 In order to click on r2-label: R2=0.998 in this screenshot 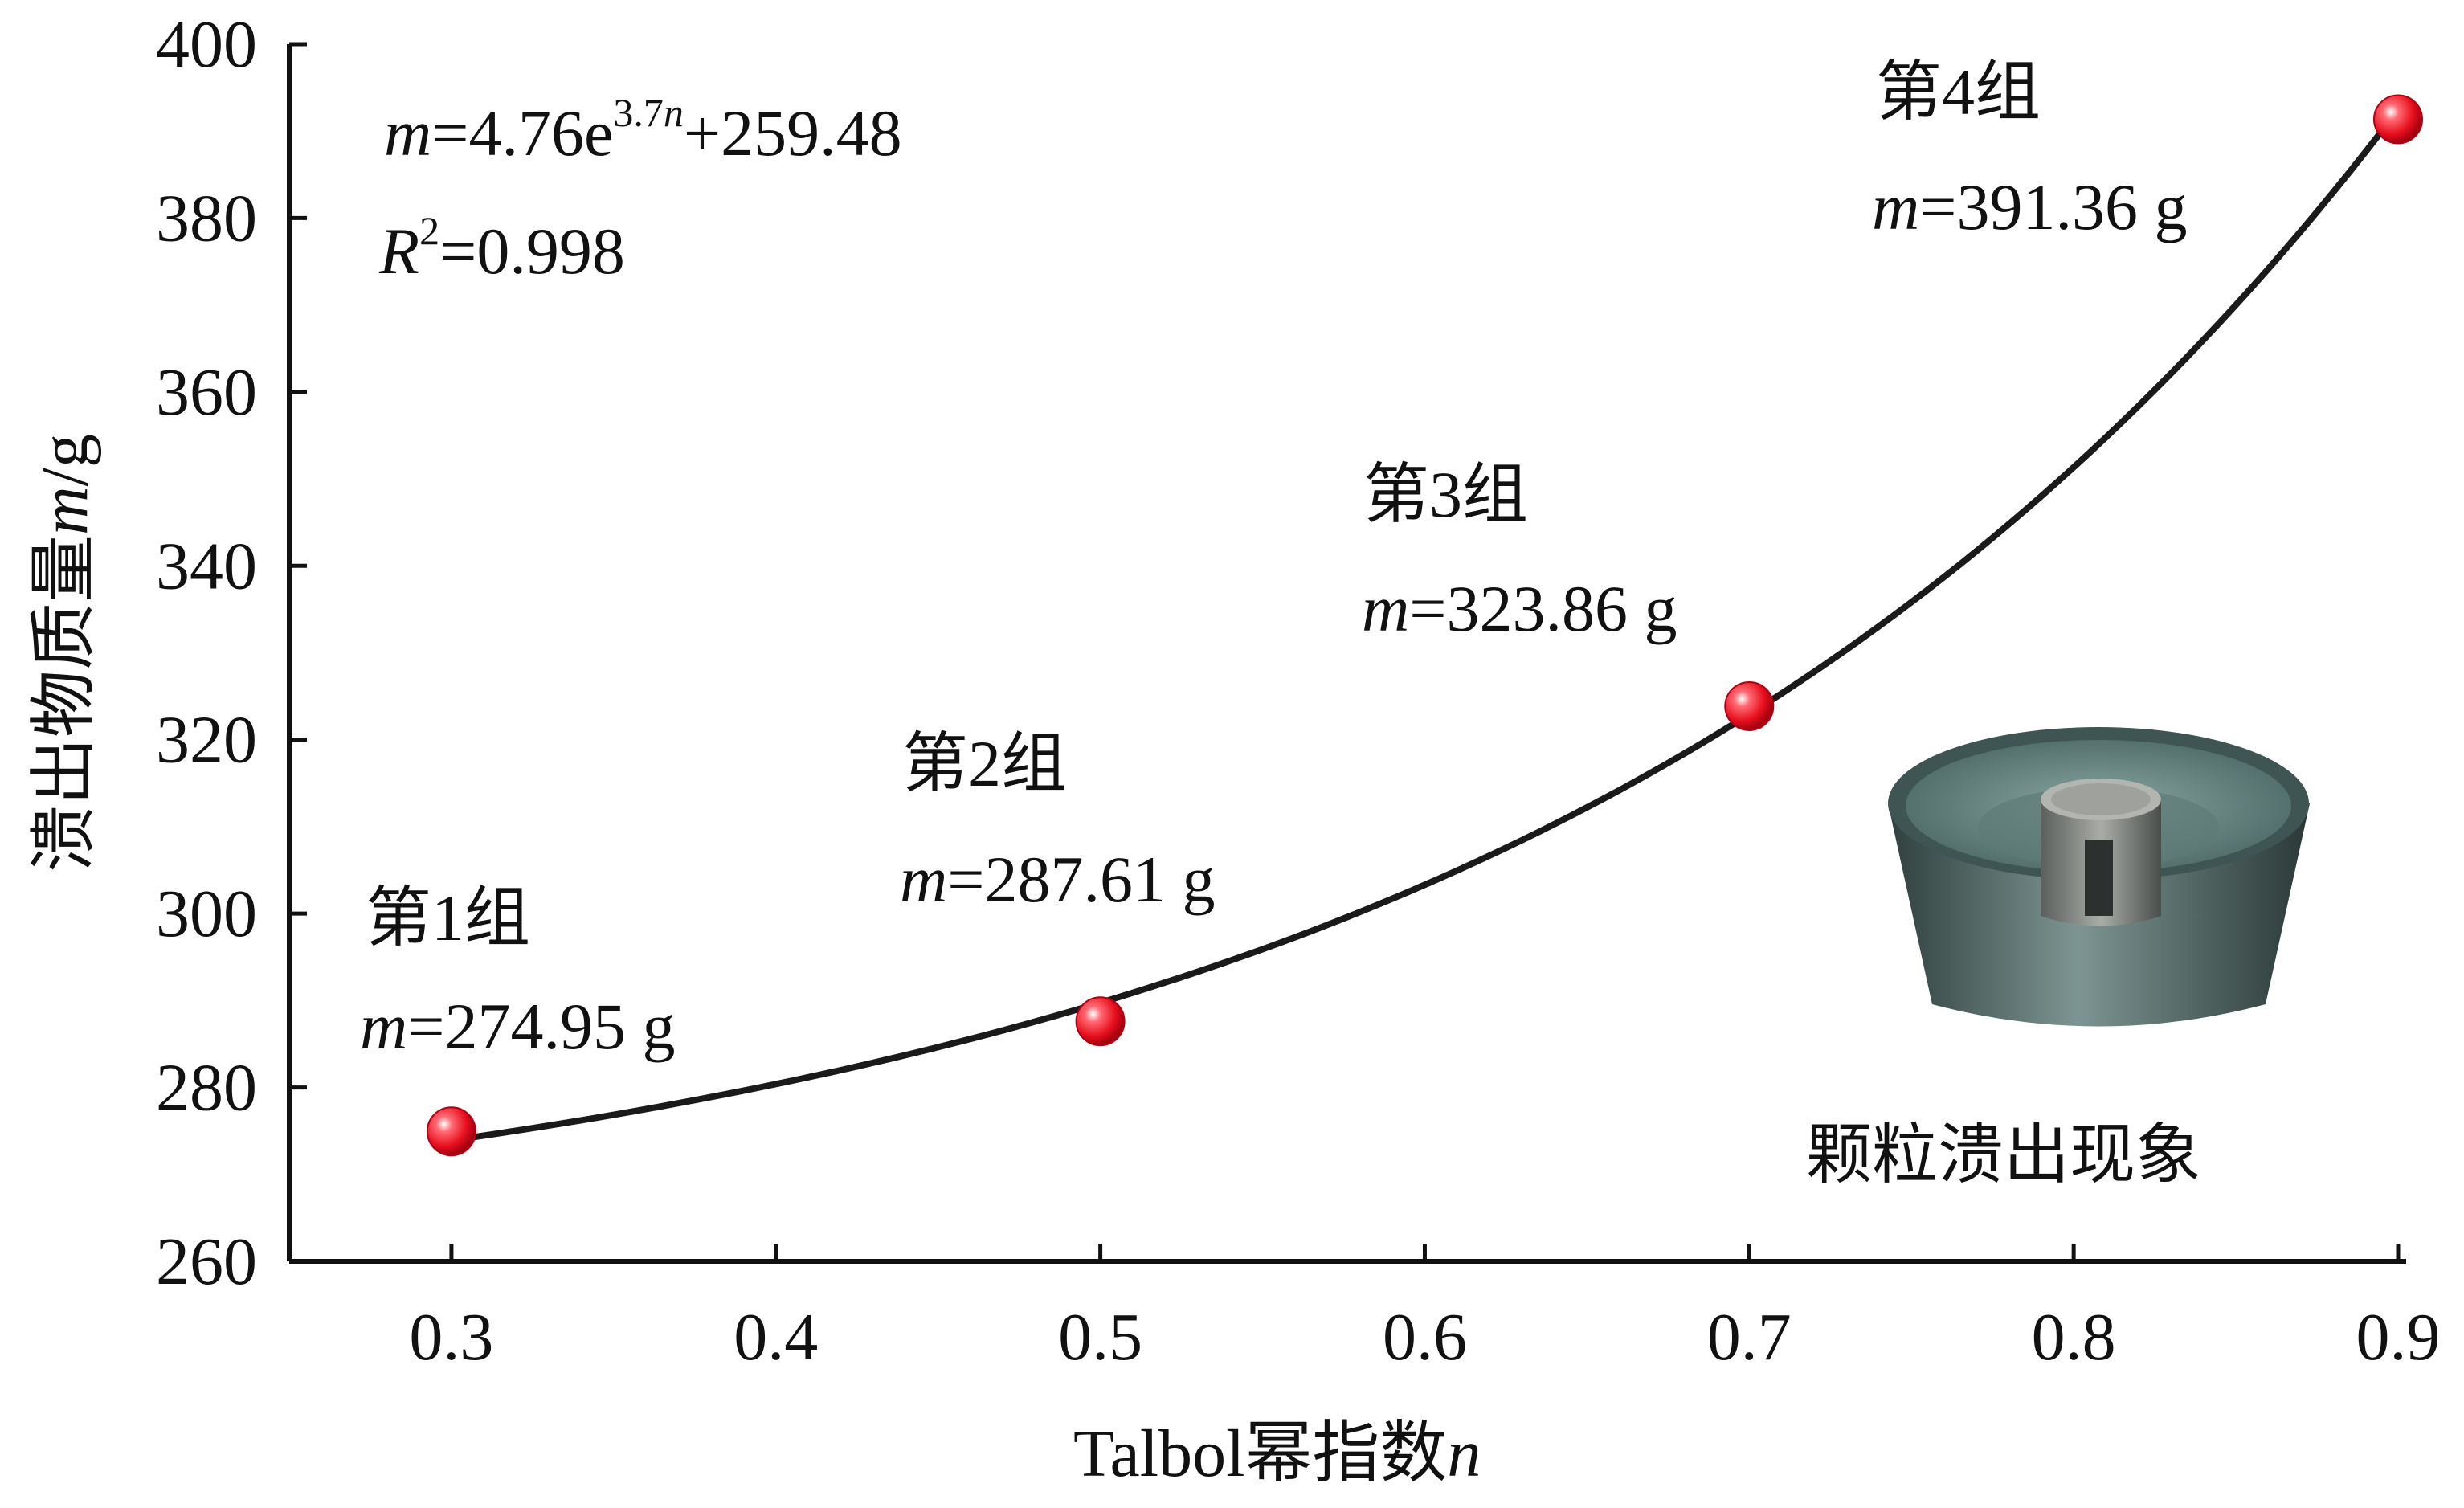, I will do `click(502, 248)`.